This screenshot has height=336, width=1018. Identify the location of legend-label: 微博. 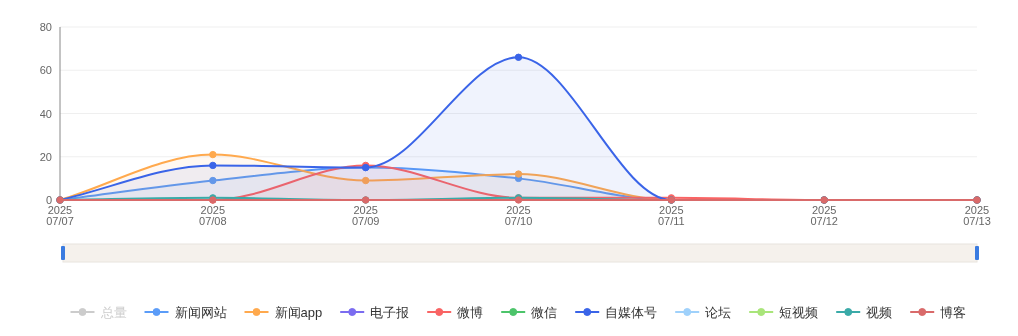
(470, 312).